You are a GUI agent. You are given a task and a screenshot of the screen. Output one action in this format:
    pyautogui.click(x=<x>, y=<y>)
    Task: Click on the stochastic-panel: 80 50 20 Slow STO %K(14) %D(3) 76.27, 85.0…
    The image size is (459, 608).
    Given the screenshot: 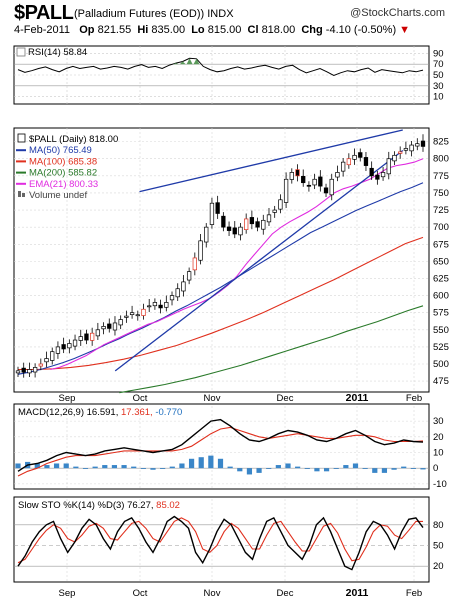 What is the action you would take?
    pyautogui.click(x=228, y=539)
    